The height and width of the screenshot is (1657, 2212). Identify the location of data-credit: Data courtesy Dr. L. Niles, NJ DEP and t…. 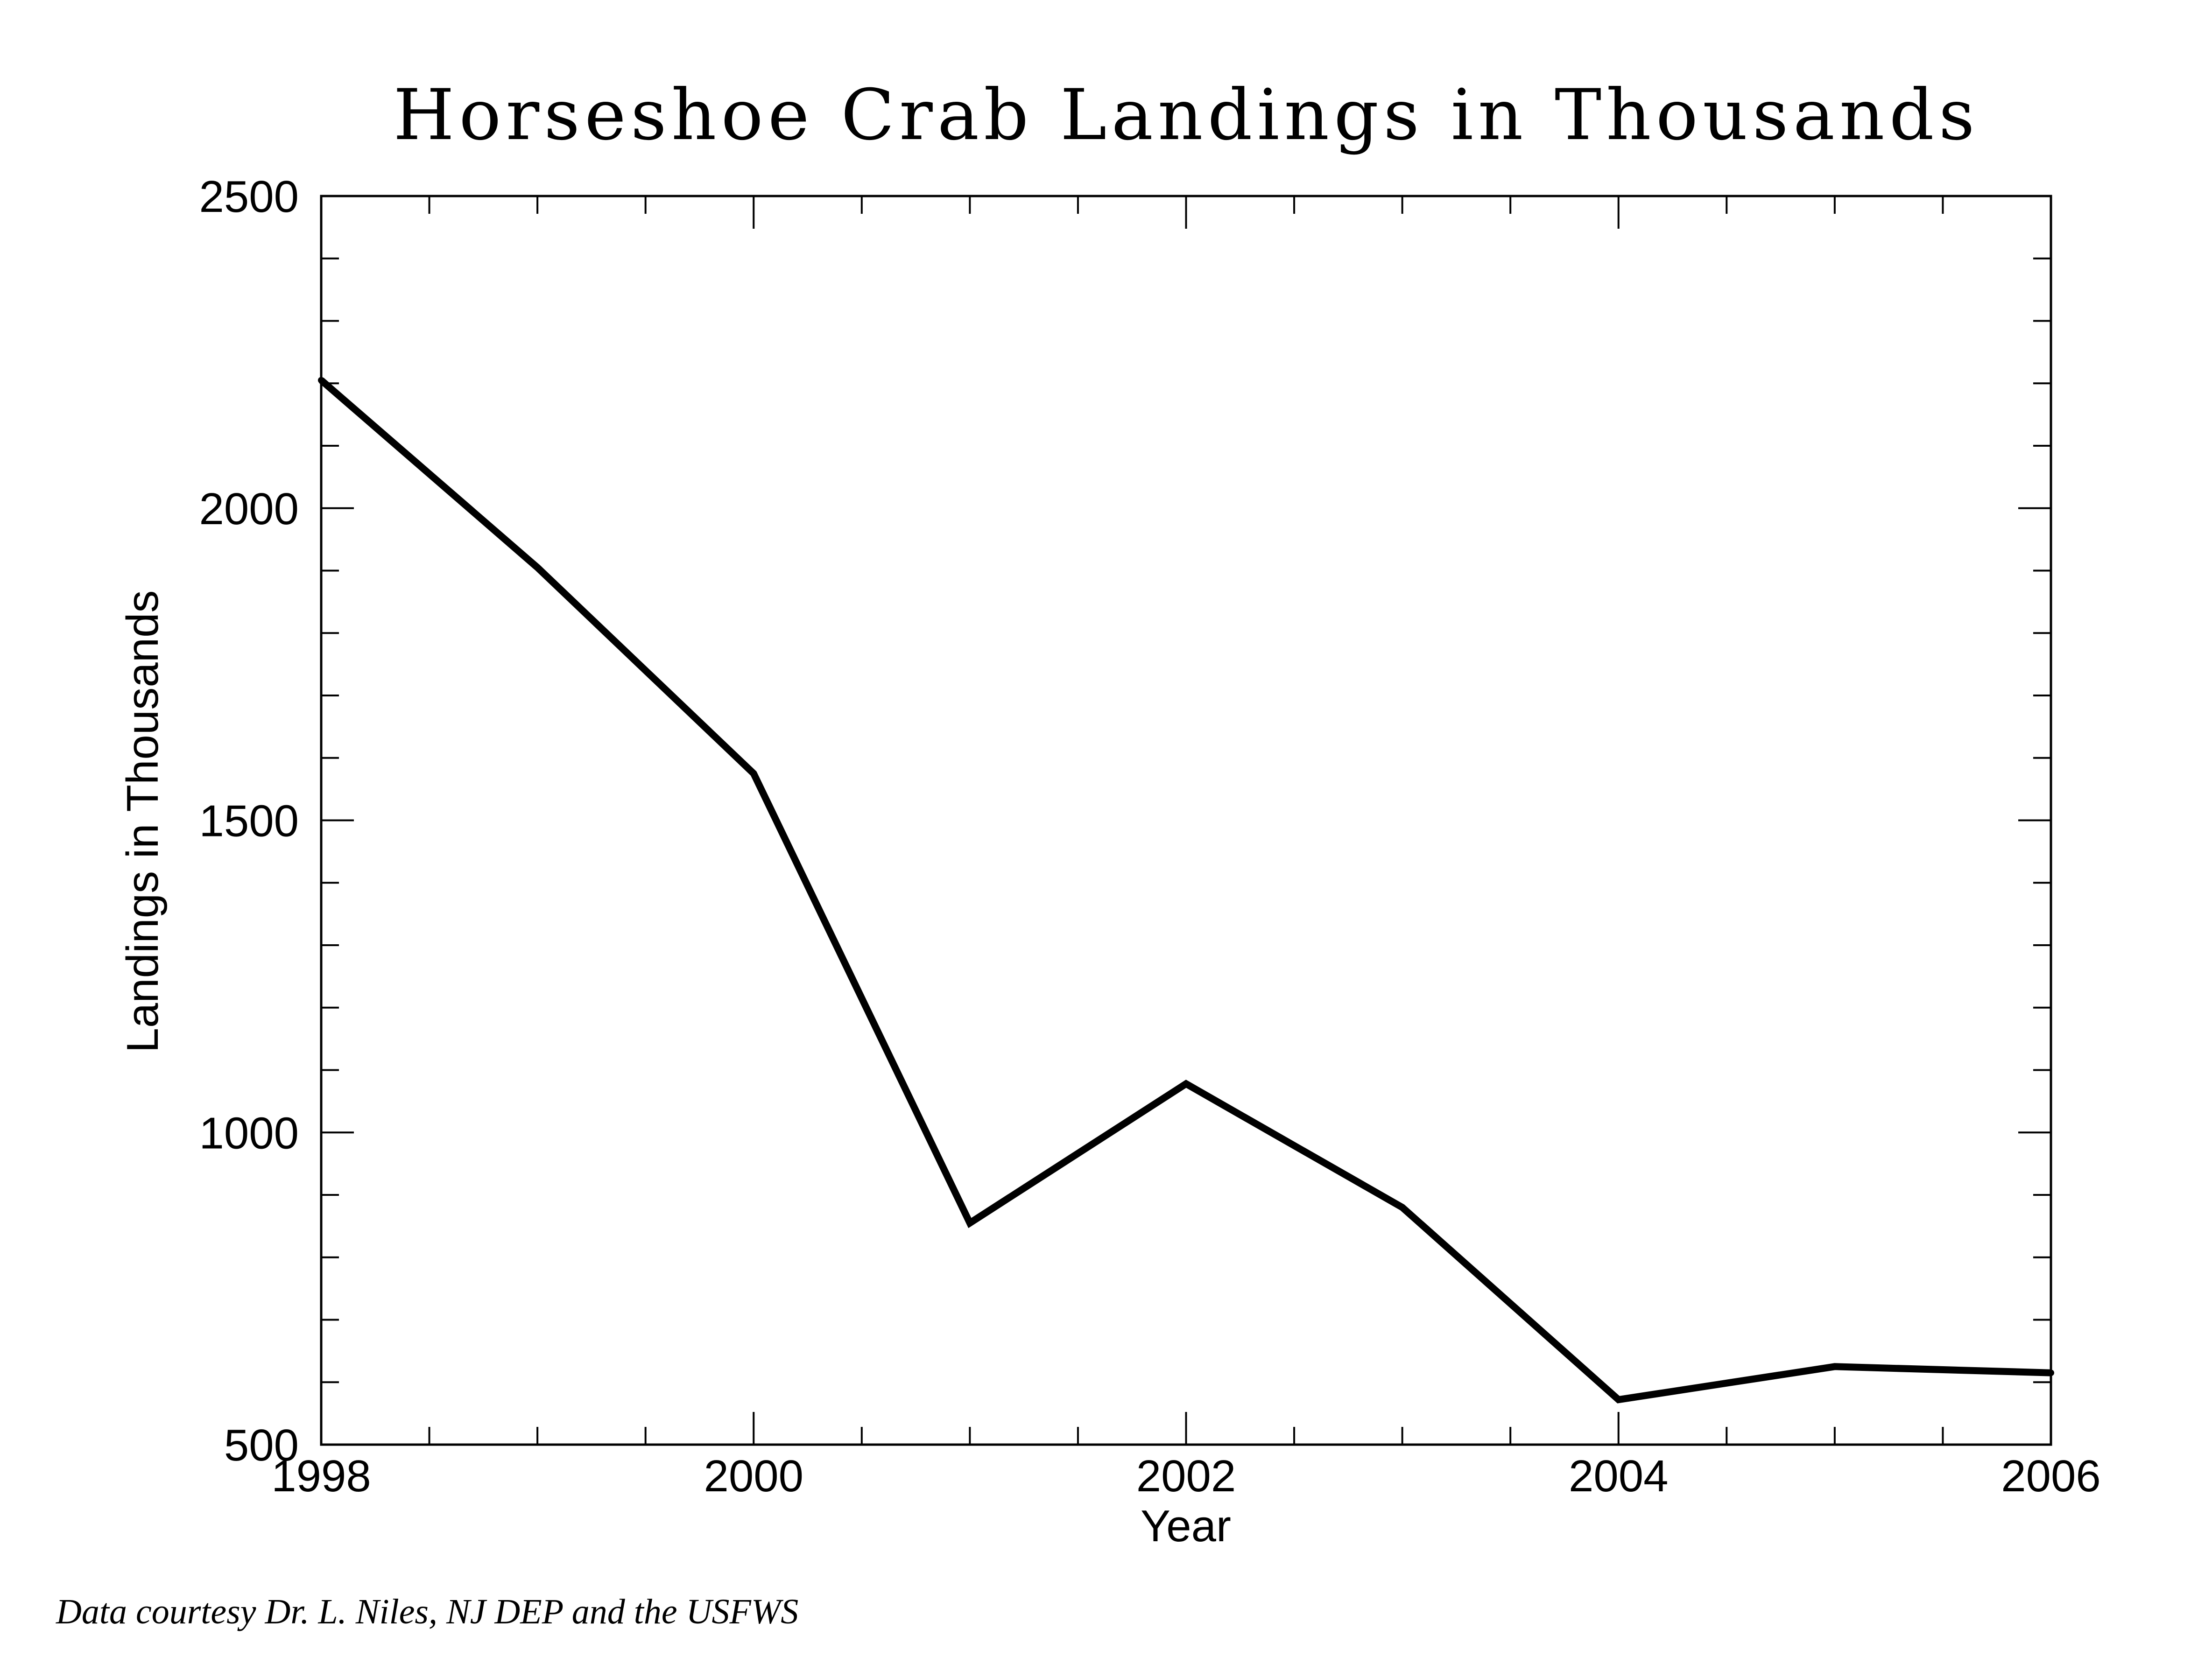
(427, 1611).